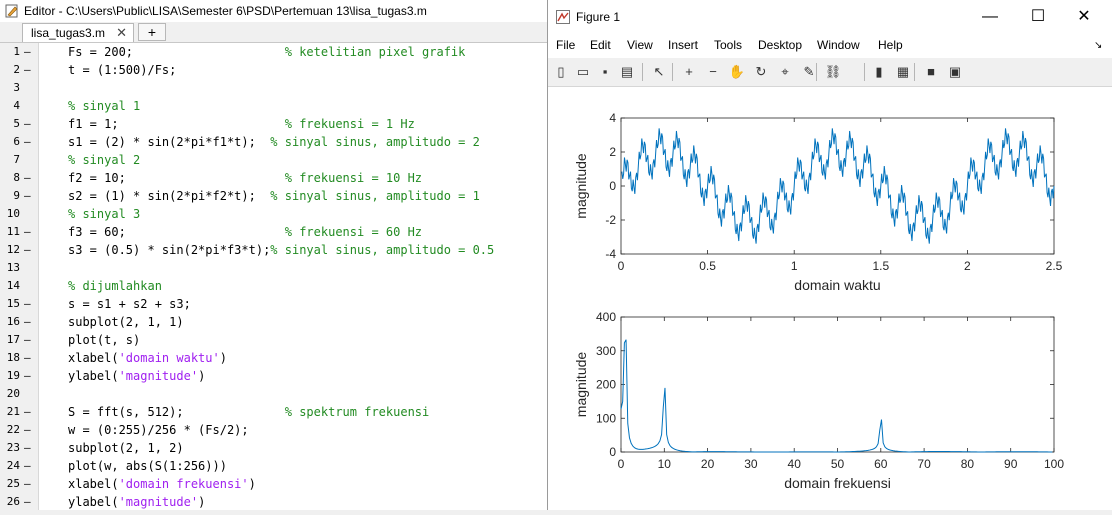 This screenshot has height=515, width=1112. What do you see at coordinates (147, 466) in the screenshot?
I see `code-line: plot(w, abs(S(1:256)))` at bounding box center [147, 466].